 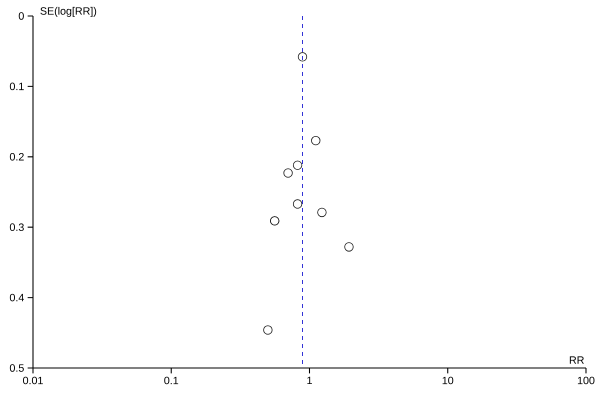 I want to click on y-tick-label: 0.2, so click(x=17, y=157).